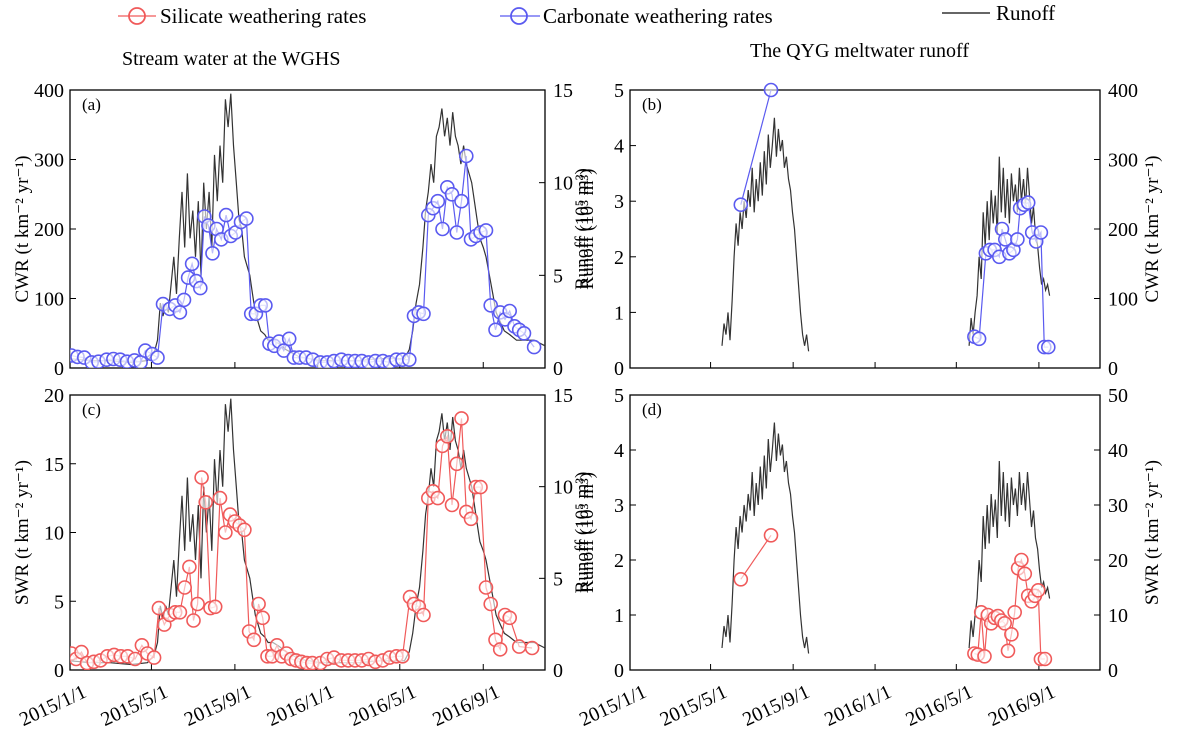  What do you see at coordinates (54, 534) in the screenshot?
I see `y-tick-label-left: 10` at bounding box center [54, 534].